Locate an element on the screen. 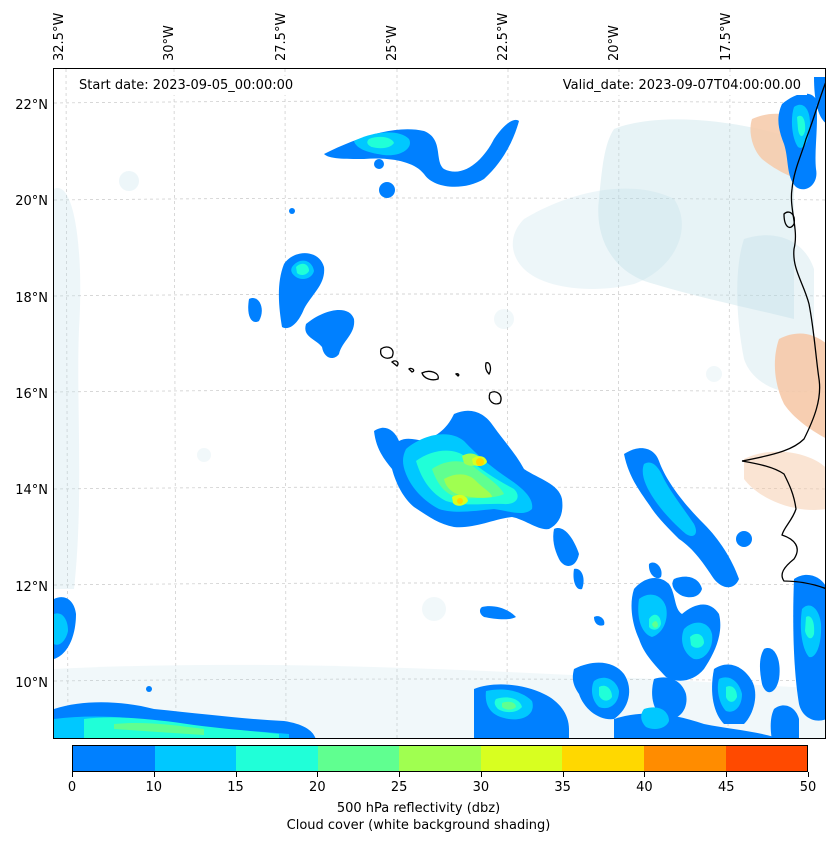  lon-label-20w: 20°W is located at coordinates (614, 43).